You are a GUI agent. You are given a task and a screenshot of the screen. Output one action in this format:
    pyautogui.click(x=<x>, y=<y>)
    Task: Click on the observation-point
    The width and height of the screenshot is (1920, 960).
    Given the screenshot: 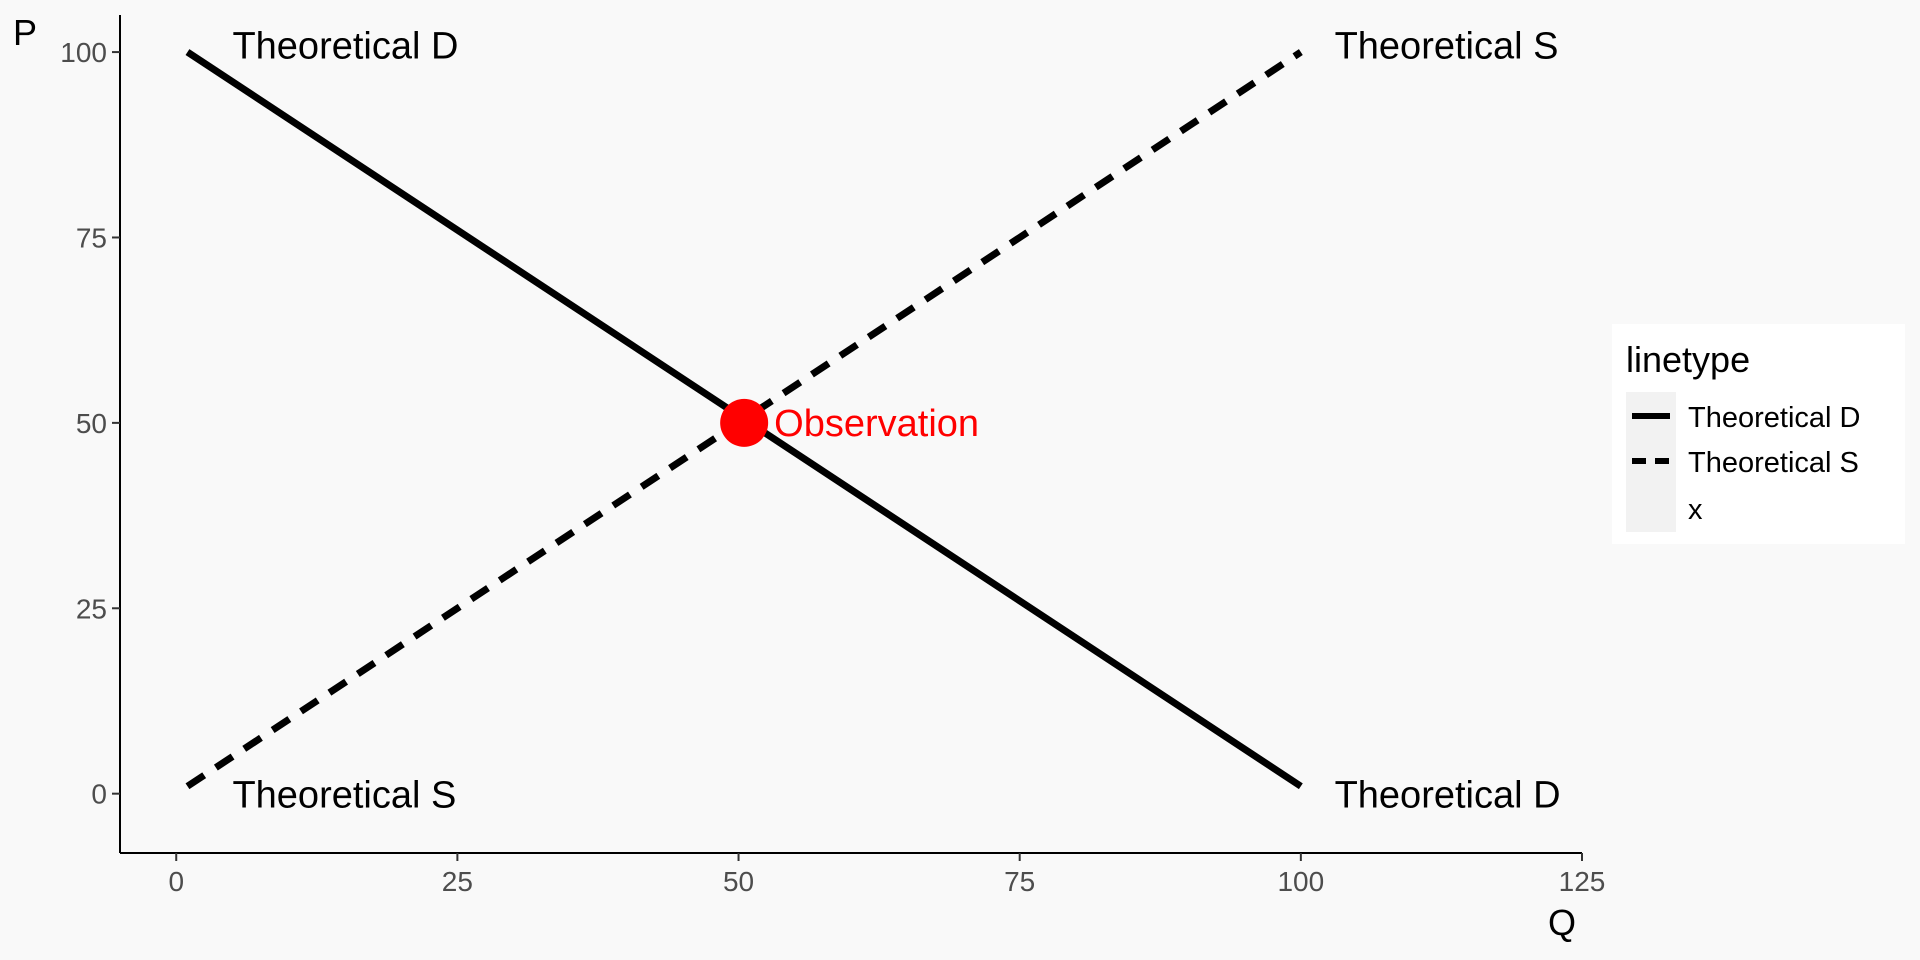 What is the action you would take?
    pyautogui.click(x=744, y=422)
    